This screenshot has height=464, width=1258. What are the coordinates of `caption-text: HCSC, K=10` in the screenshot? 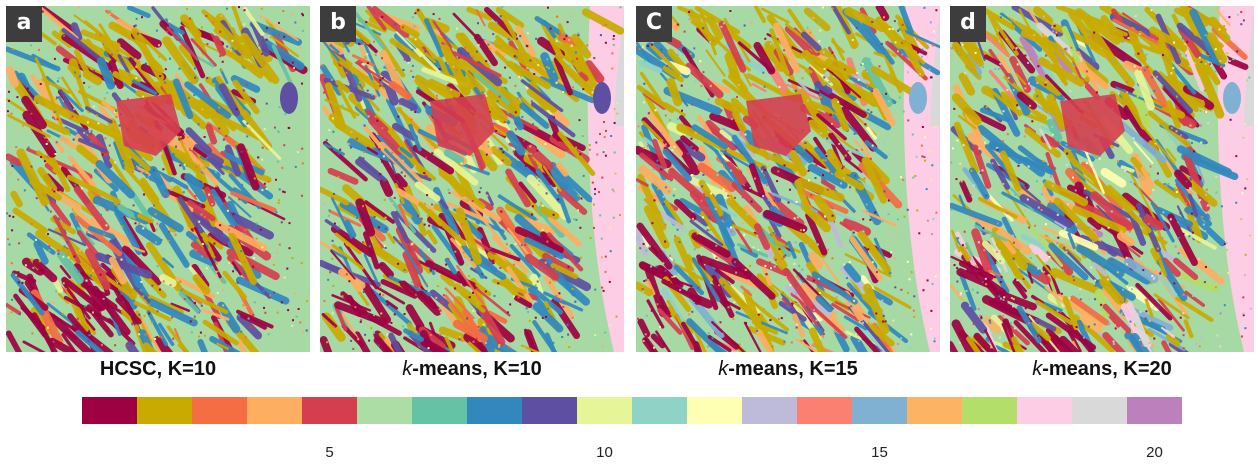 It's located at (158, 369).